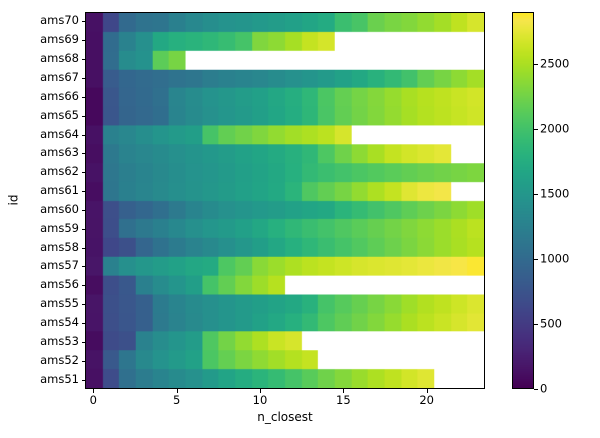 Image resolution: width=600 pixels, height=438 pixels. Describe the element at coordinates (59, 152) in the screenshot. I see `y-tick-label: ams63` at that location.